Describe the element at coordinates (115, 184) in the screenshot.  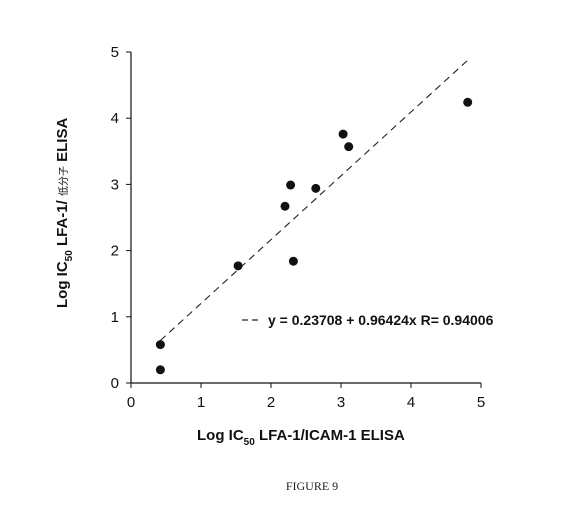
I see `y-tick-label: 3` at that location.